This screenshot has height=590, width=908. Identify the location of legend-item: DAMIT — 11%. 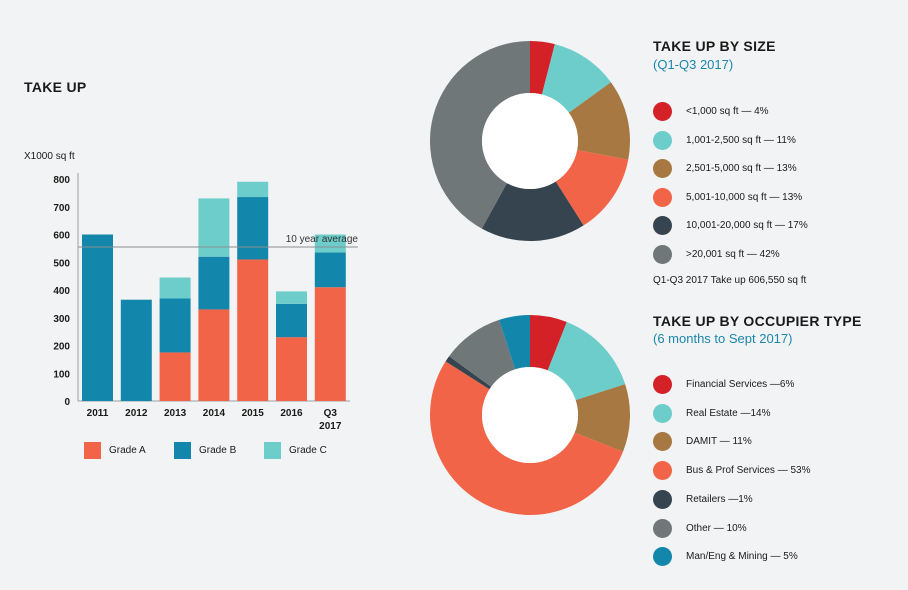
(702, 442).